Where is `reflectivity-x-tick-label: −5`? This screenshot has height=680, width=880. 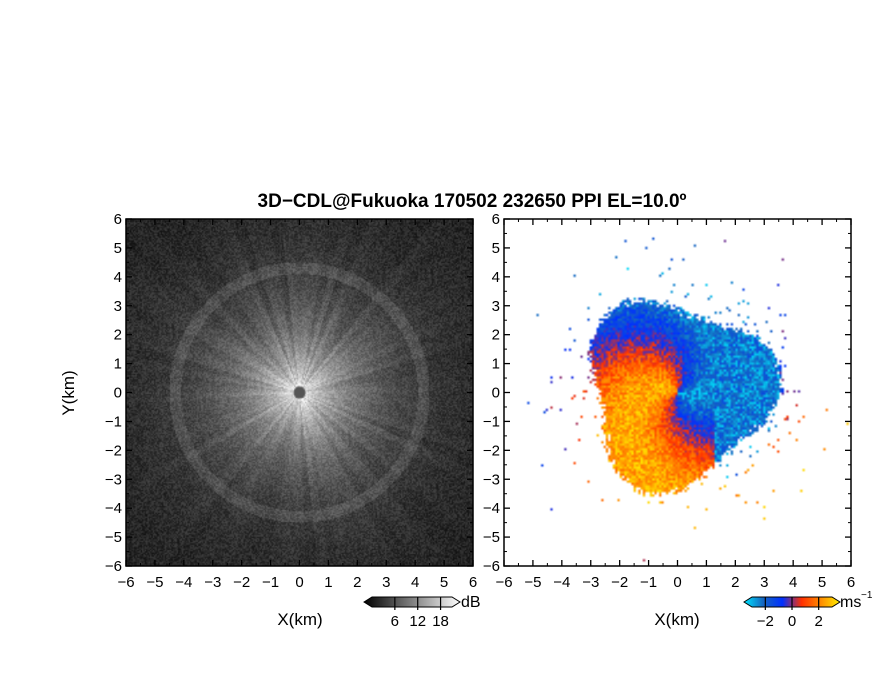
reflectivity-x-tick-label: −5 is located at coordinates (154, 582).